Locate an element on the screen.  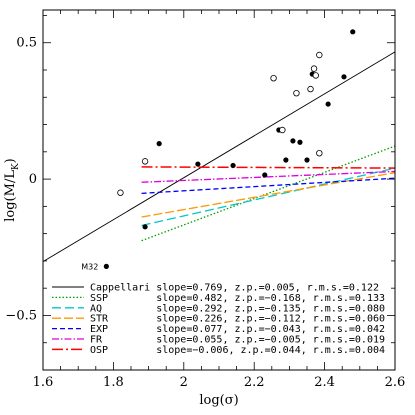
fit-line-osp is located at coordinates (268, 167).